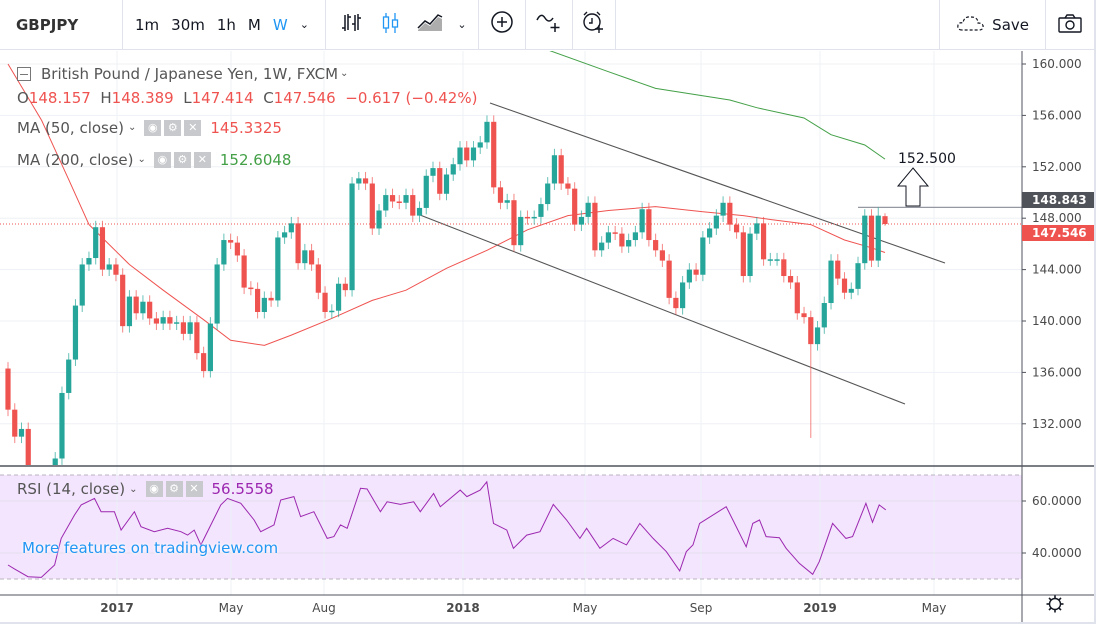 Image resolution: width=1096 pixels, height=624 pixels. Describe the element at coordinates (61, 24) in the screenshot. I see `symbol-search: GBPJPY` at that location.